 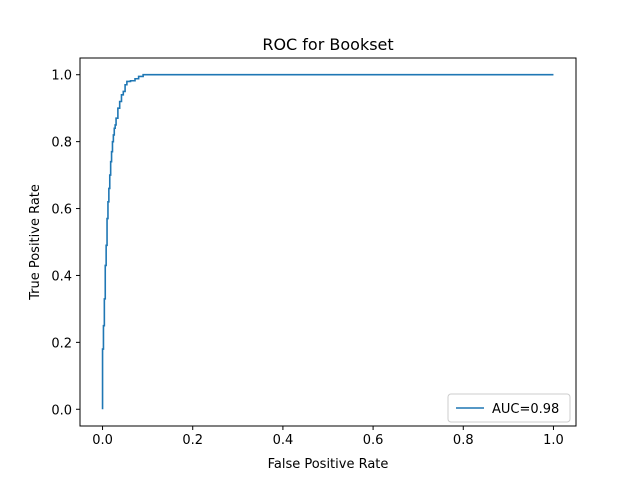 I want to click on y-tick-label: 0.0, so click(x=61, y=410).